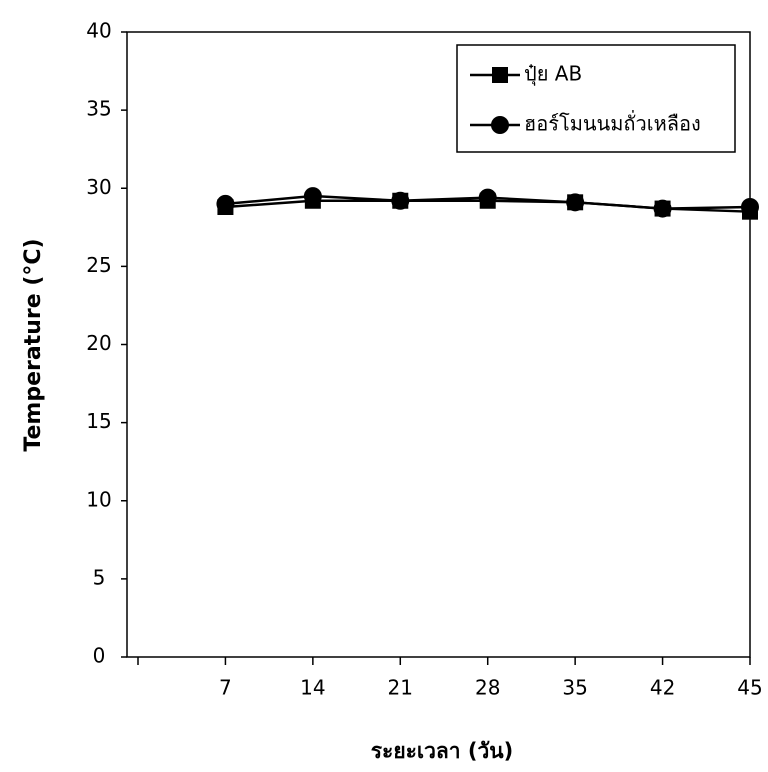  Describe the element at coordinates (312, 688) in the screenshot. I see `x-tick-label: 14` at that location.